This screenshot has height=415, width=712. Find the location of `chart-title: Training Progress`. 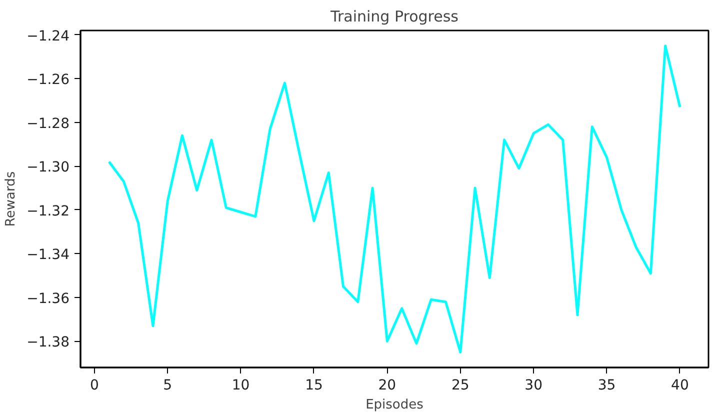

chart-title: Training Progress is located at coordinates (394, 17).